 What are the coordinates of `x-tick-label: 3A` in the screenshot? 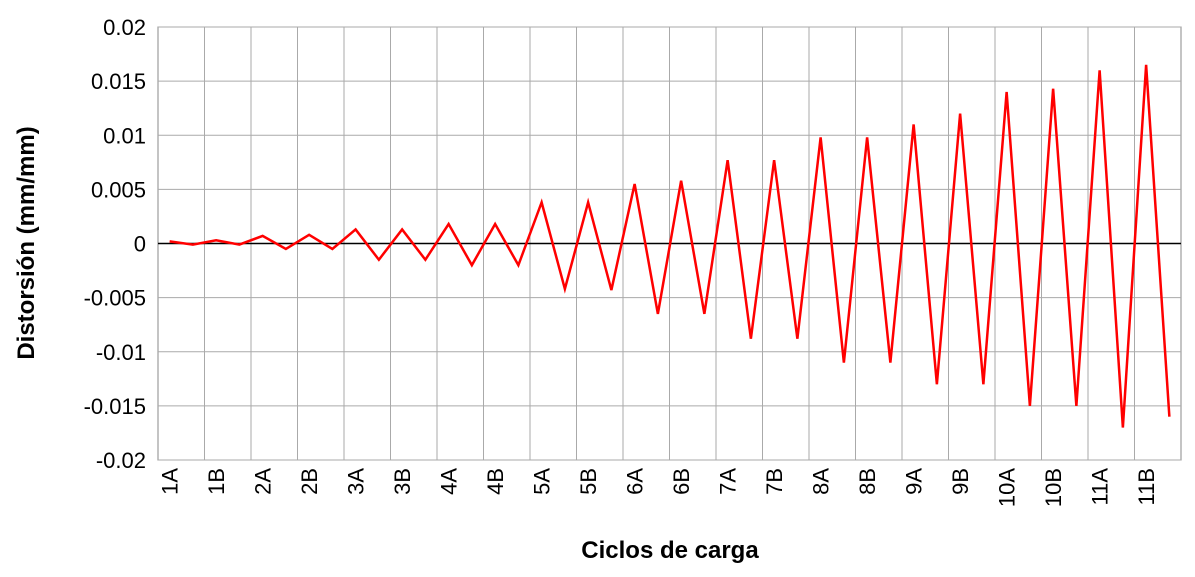 It's located at (356, 481).